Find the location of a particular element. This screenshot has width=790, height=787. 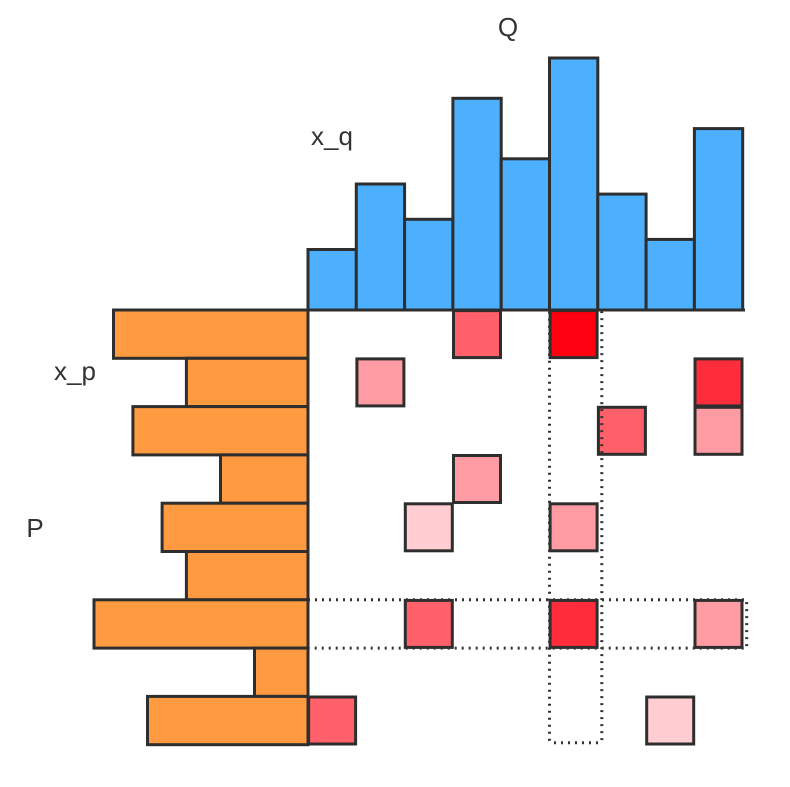

highlight-column-band is located at coordinates (576, 526).